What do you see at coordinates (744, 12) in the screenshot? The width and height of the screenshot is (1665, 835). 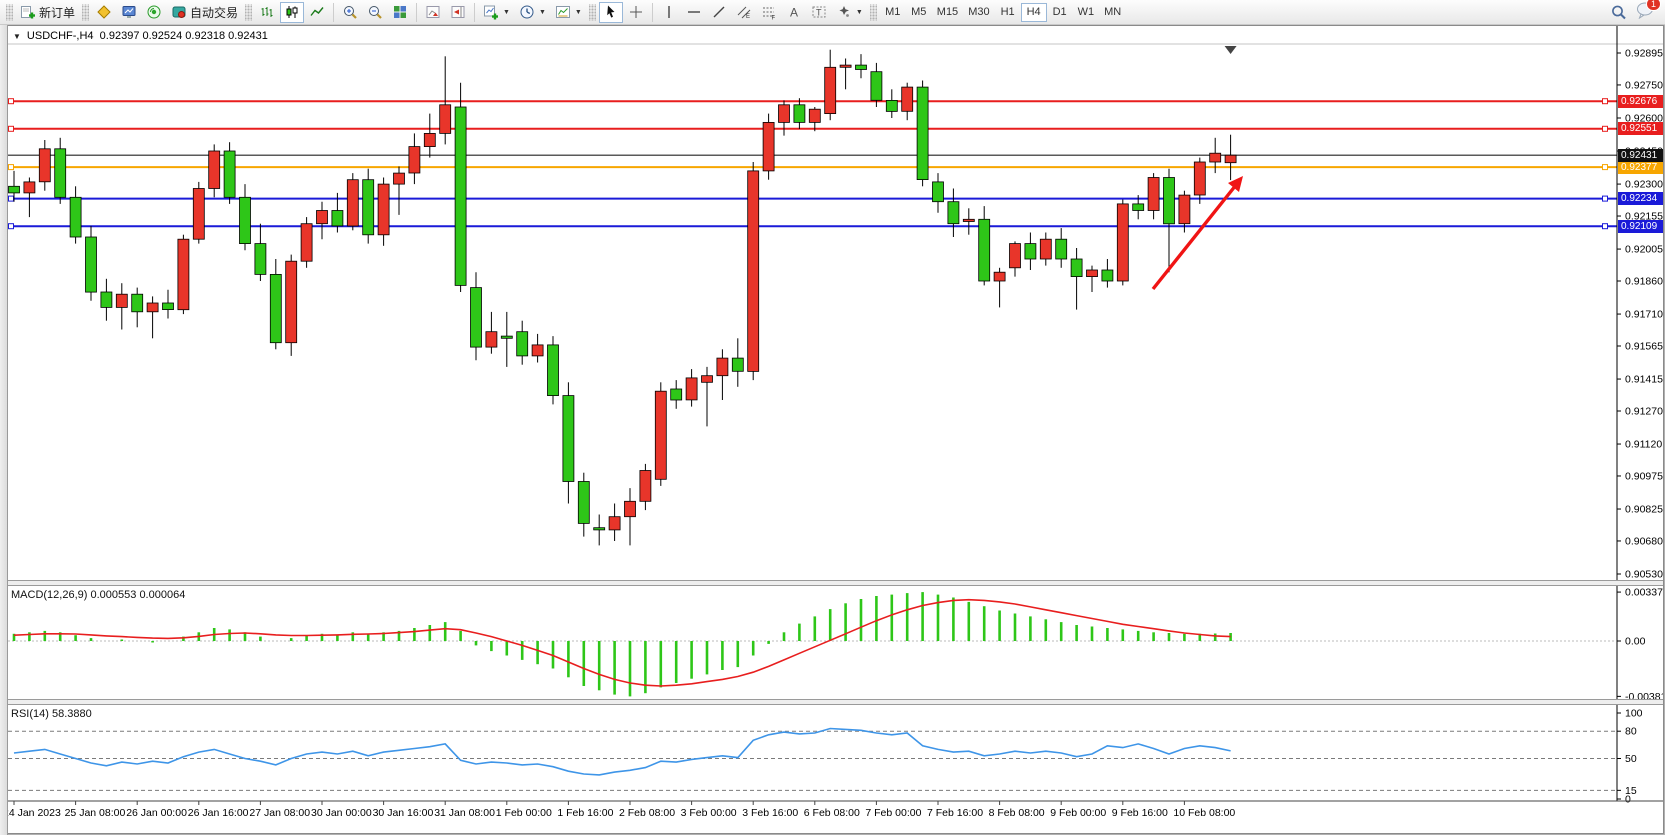 I see `equidistant-channel-button: E` at bounding box center [744, 12].